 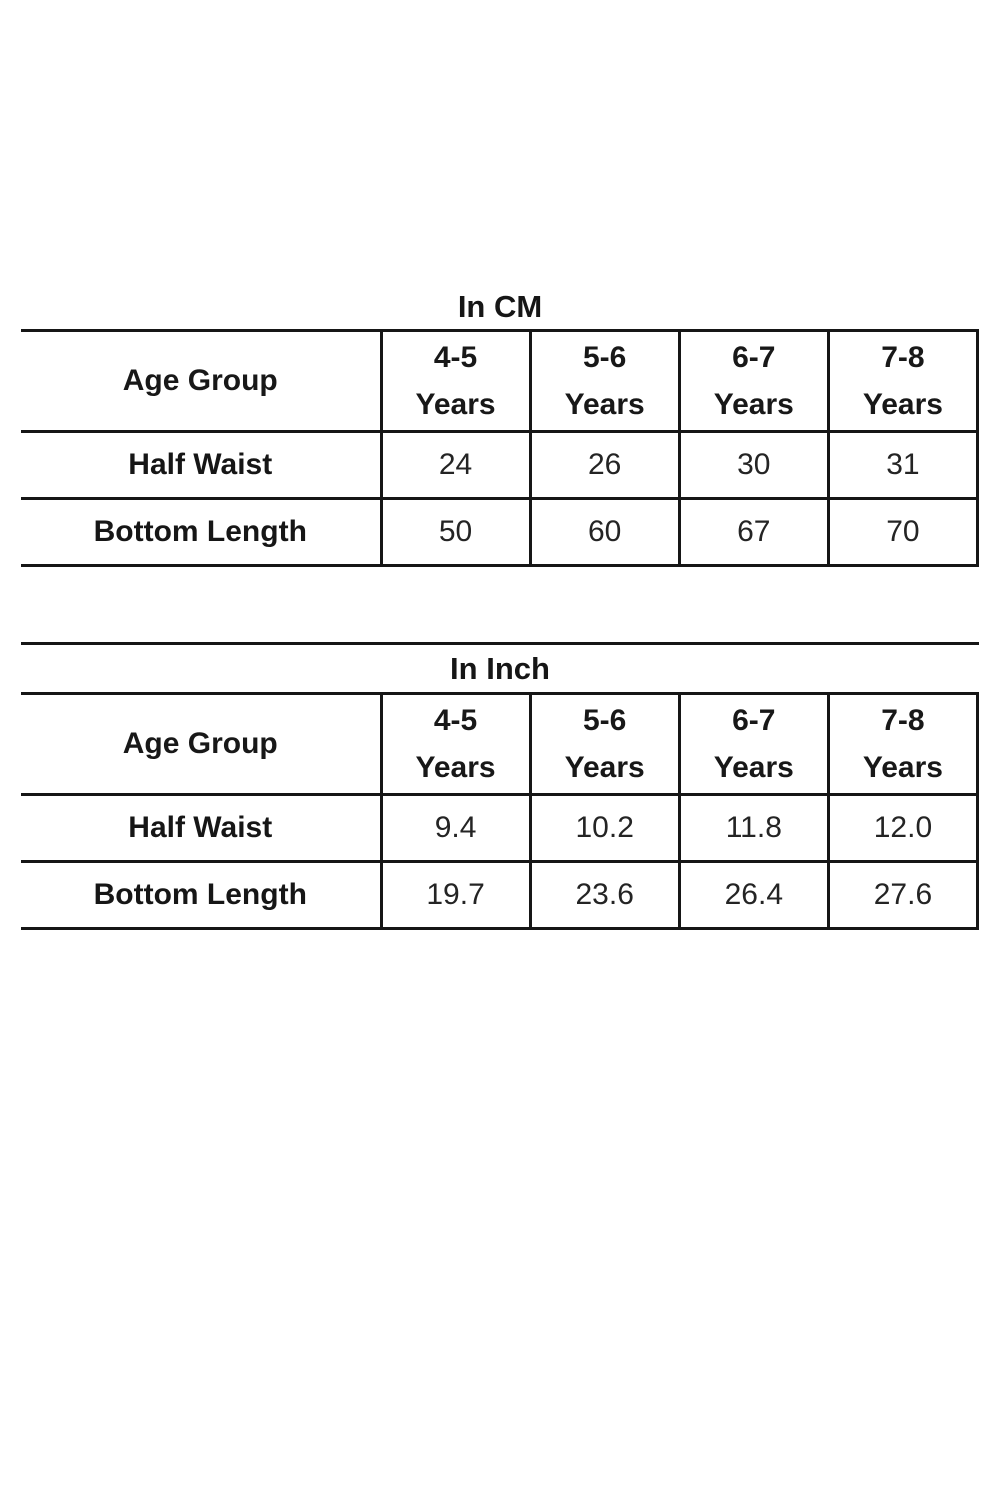 I want to click on cell-value: 19.7, so click(x=455, y=895).